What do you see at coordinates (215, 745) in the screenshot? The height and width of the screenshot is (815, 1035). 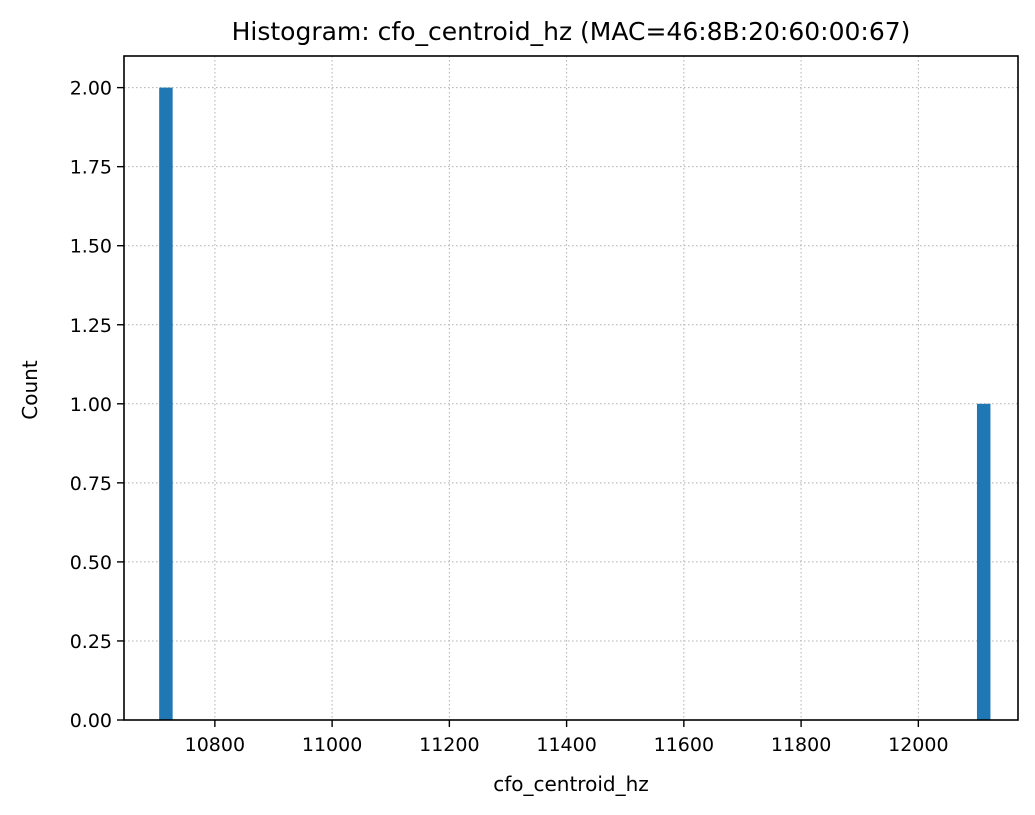 I see `x-tick-label: 10800` at bounding box center [215, 745].